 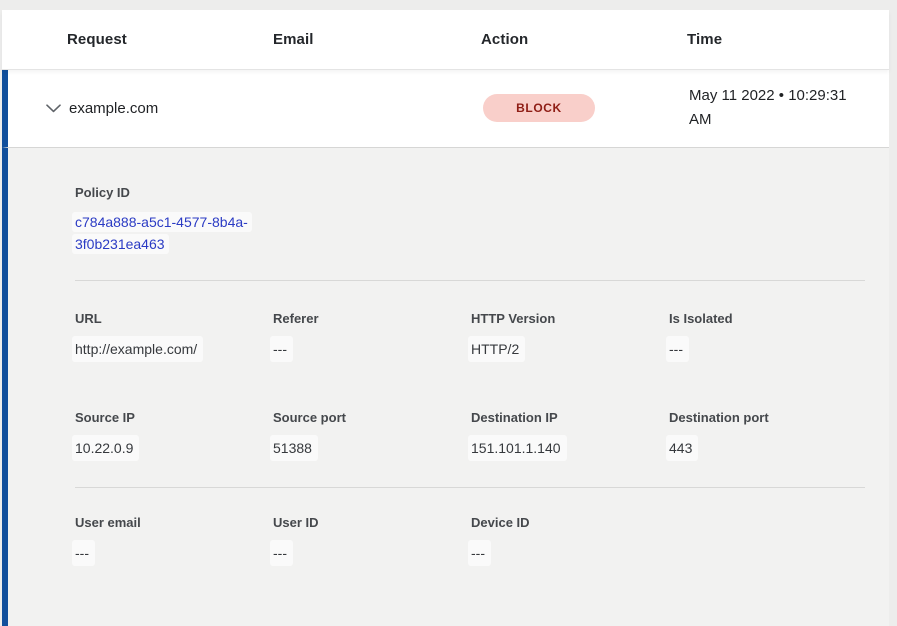 What do you see at coordinates (445, 39) in the screenshot?
I see `table-header-row: Request Email Action Time` at bounding box center [445, 39].